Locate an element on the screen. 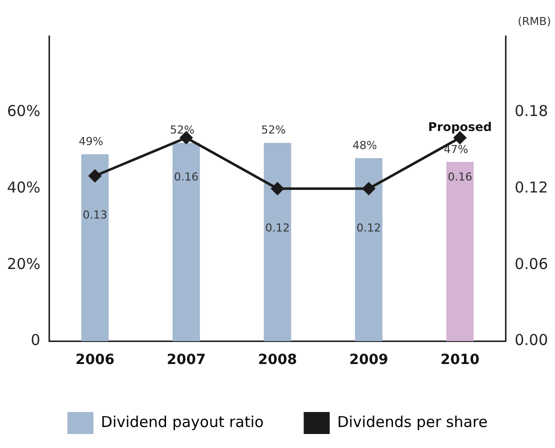 This screenshot has height=448, width=555. y2-tick-label: 0.00 is located at coordinates (531, 340).